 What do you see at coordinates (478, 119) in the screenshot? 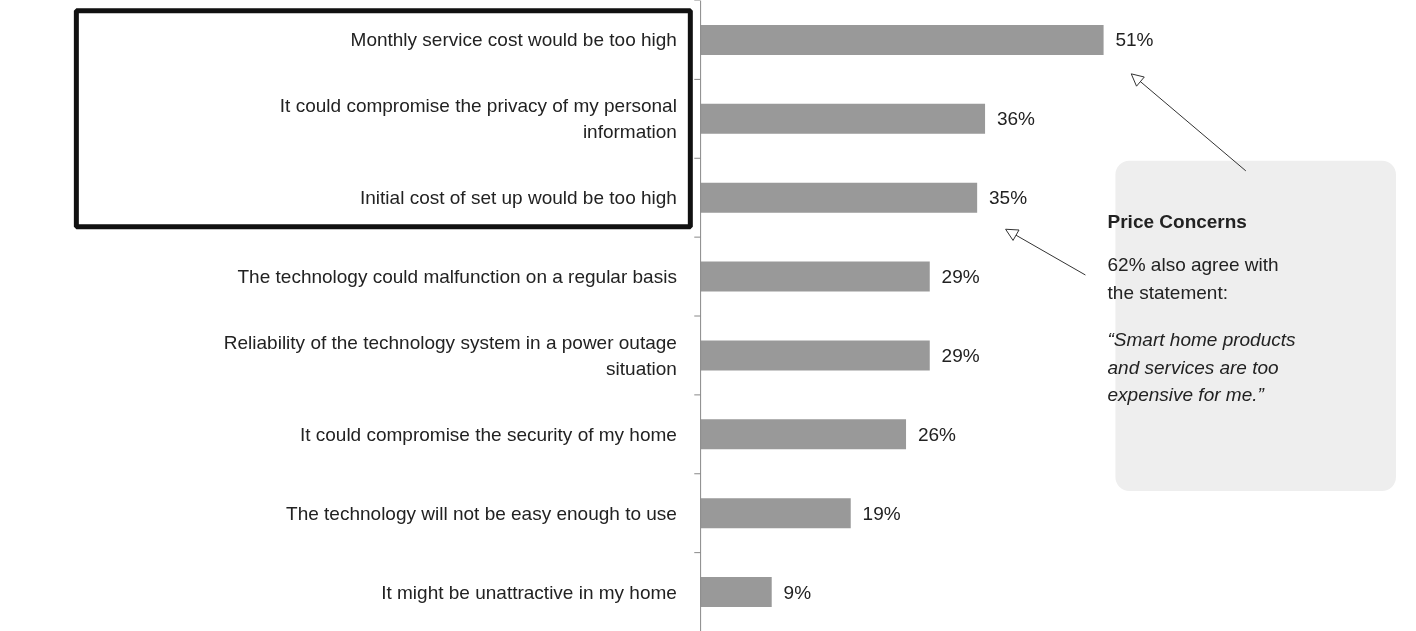
I see `y-tick-label: It could compromise the privacy of my personal information` at bounding box center [478, 119].